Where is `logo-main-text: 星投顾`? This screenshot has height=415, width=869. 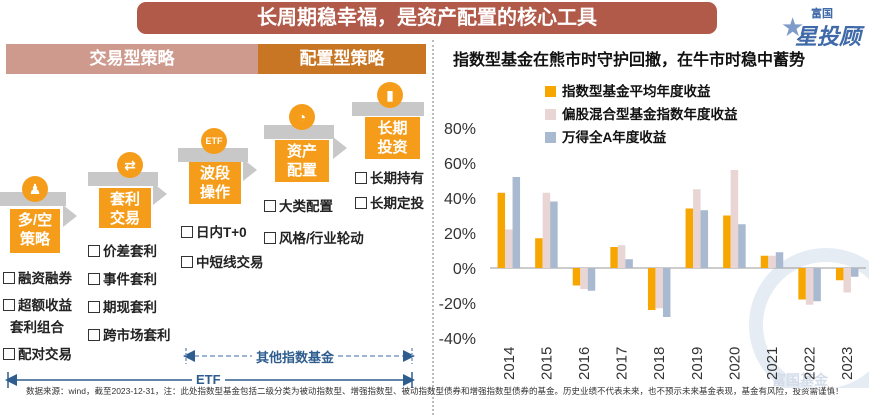
logo-main-text: 星投顾 is located at coordinates (828, 36).